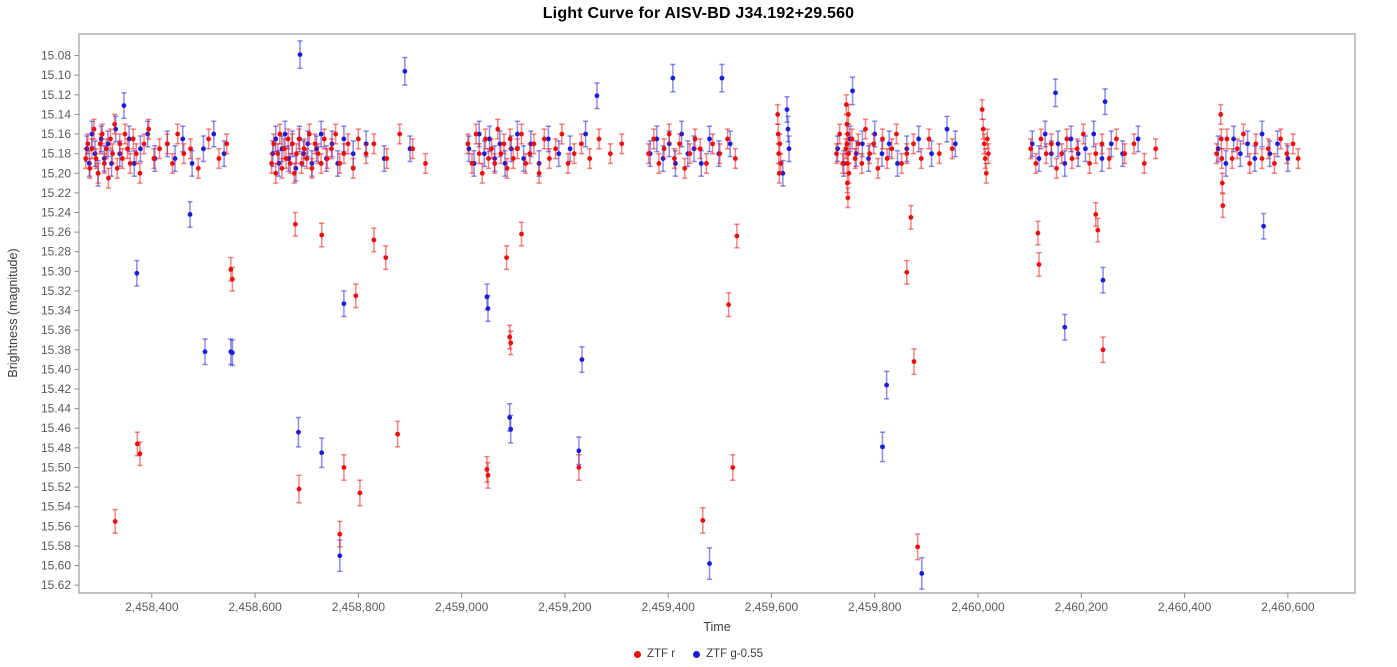 The image size is (1397, 667). What do you see at coordinates (56, 56) in the screenshot?
I see `y-tick-label: 15.08` at bounding box center [56, 56].